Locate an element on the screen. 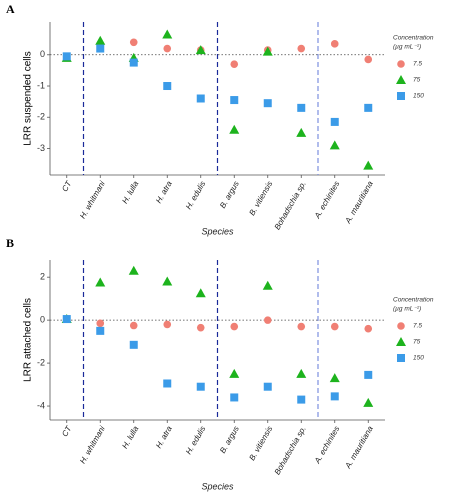  y-tick-label: 2 is located at coordinates (42, 277).